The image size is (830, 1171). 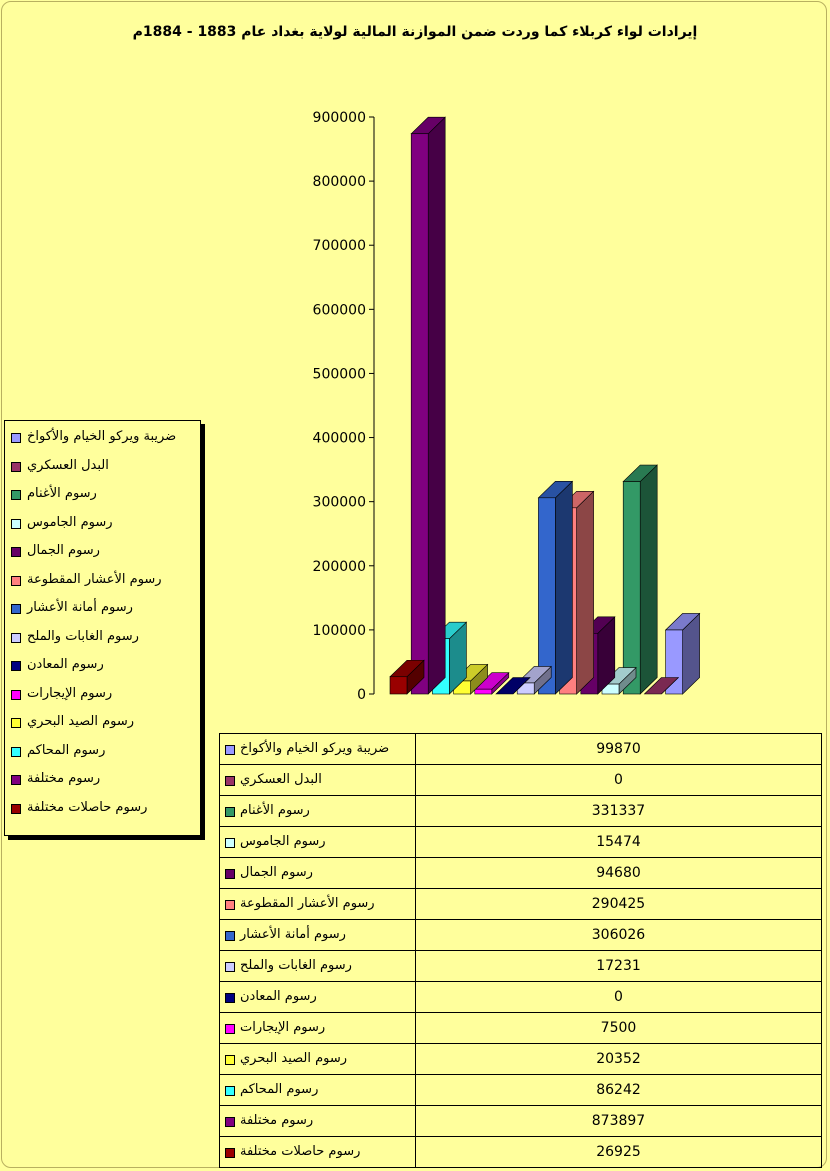 What do you see at coordinates (339, 374) in the screenshot?
I see `y-tick-label: 500000` at bounding box center [339, 374].